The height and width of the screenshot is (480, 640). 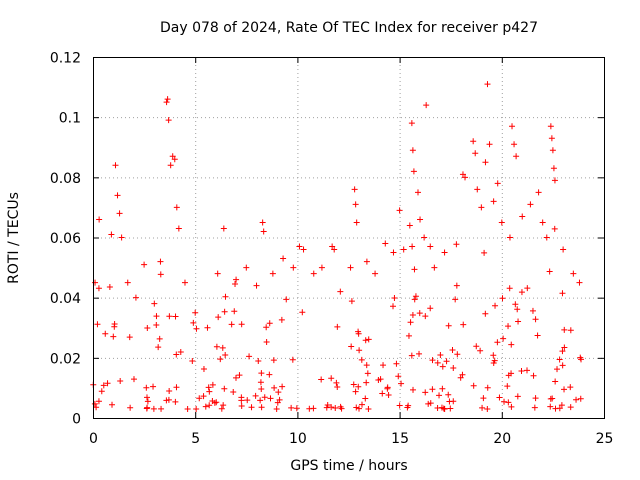 I want to click on y-tick-label: 0.12, so click(x=65, y=59).